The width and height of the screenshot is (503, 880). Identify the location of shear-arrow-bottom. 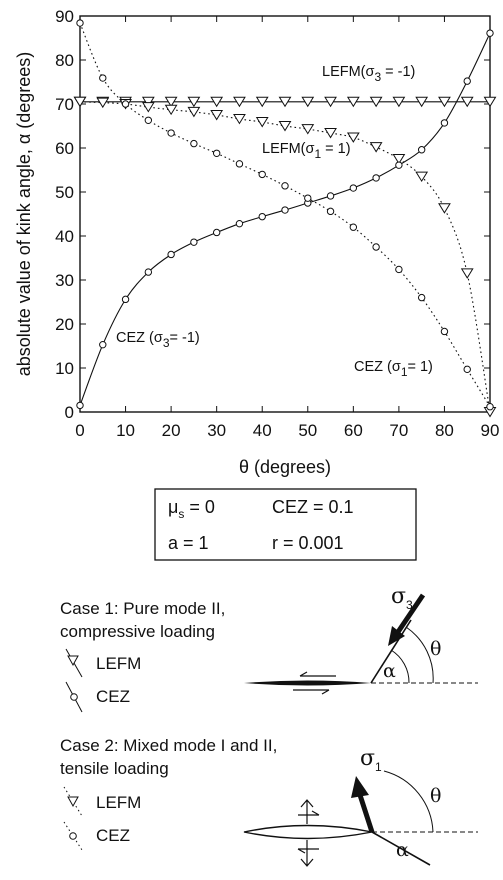
(308, 851).